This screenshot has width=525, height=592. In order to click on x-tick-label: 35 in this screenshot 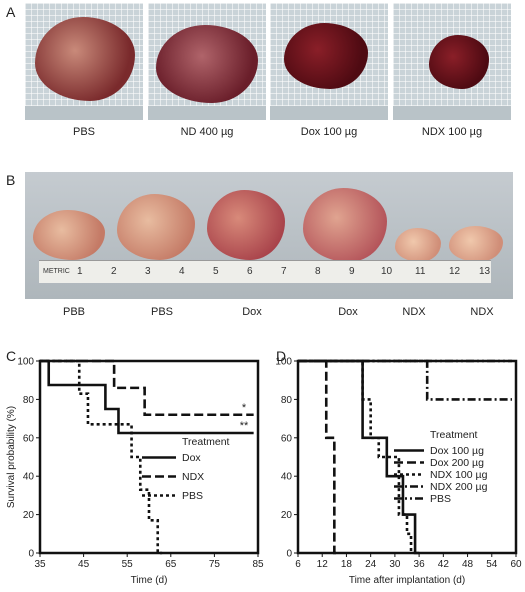, I will do `click(40, 564)`.